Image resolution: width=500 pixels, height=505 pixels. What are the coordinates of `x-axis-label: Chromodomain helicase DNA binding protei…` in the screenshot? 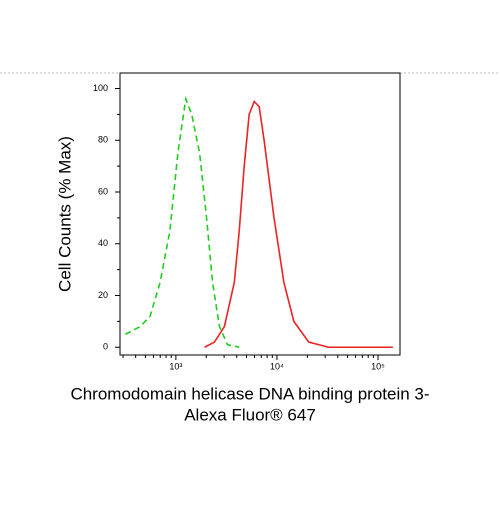 It's located at (249, 393).